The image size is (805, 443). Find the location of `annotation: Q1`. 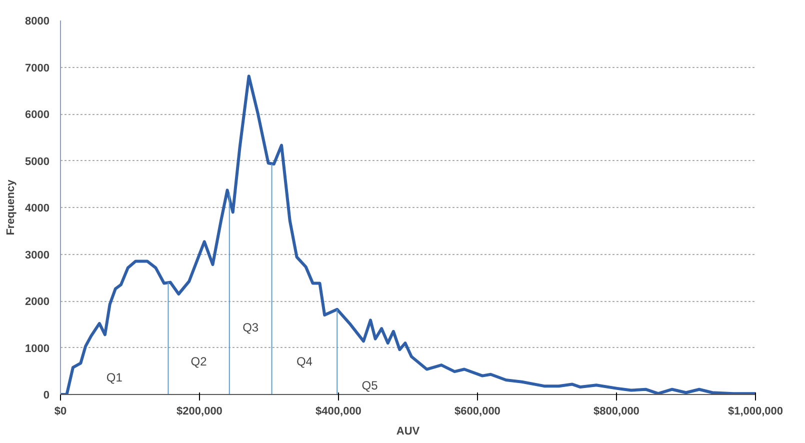

annotation: Q1 is located at coordinates (114, 377).